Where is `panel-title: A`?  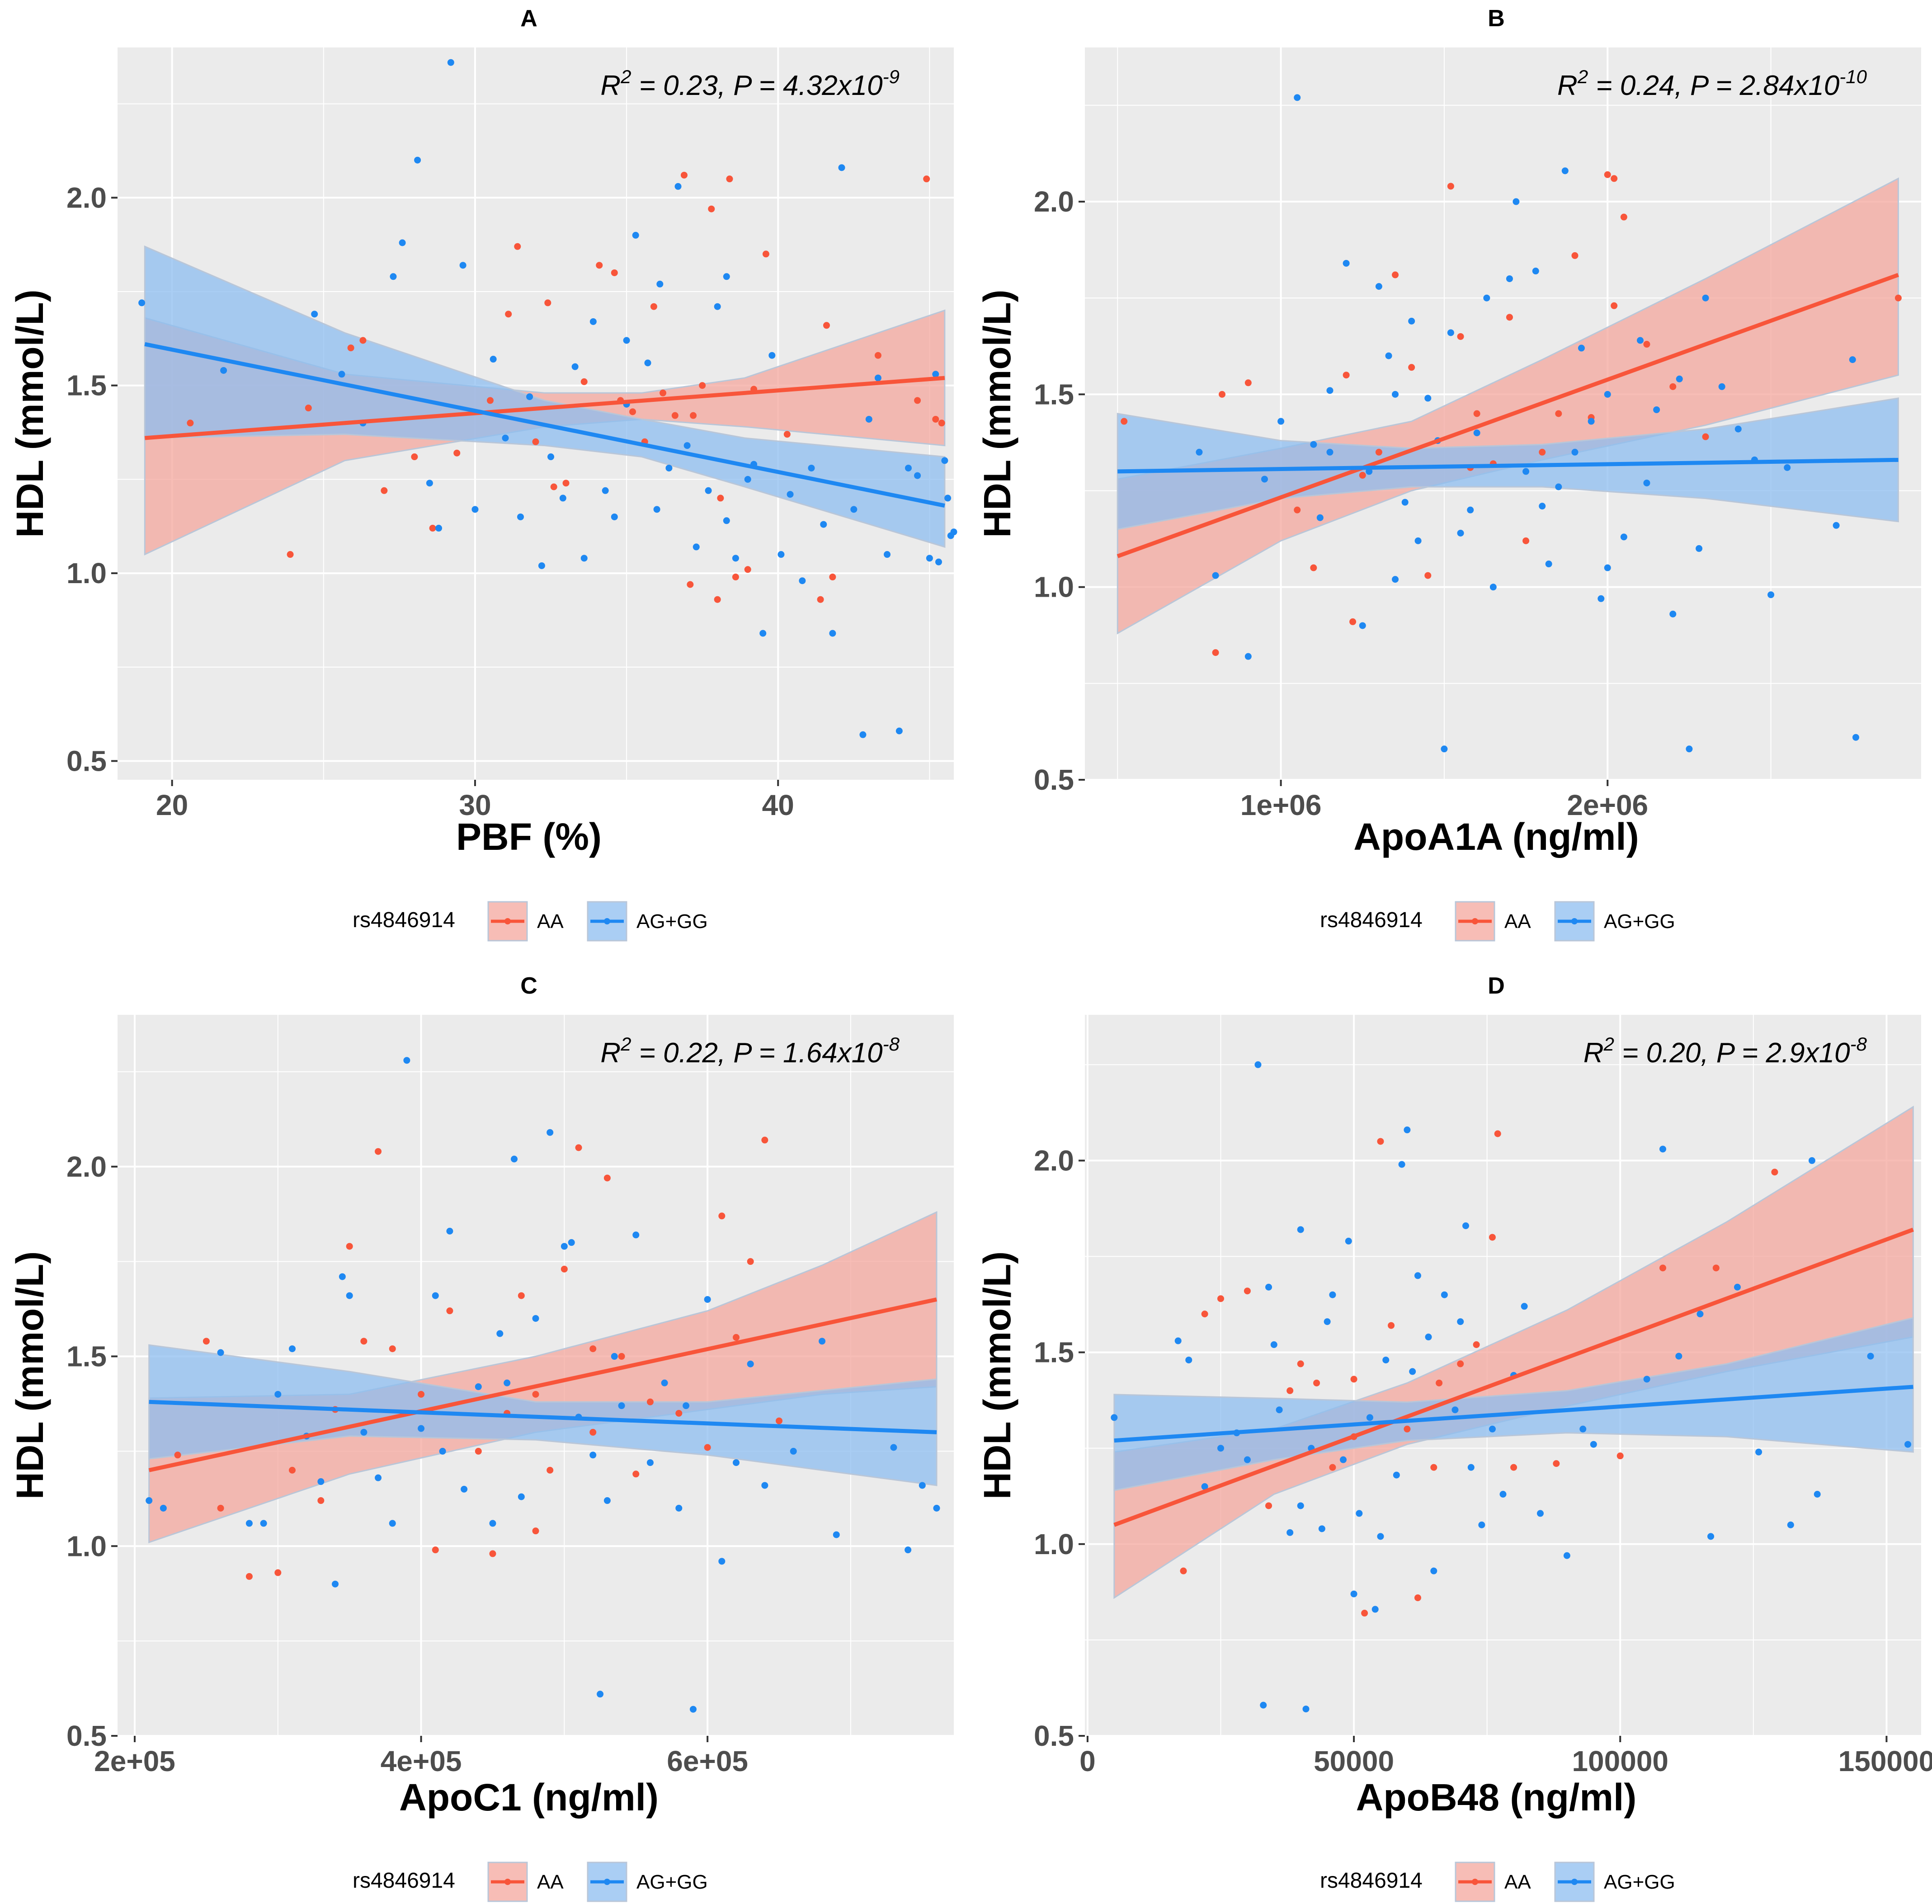
panel-title: A is located at coordinates (528, 18).